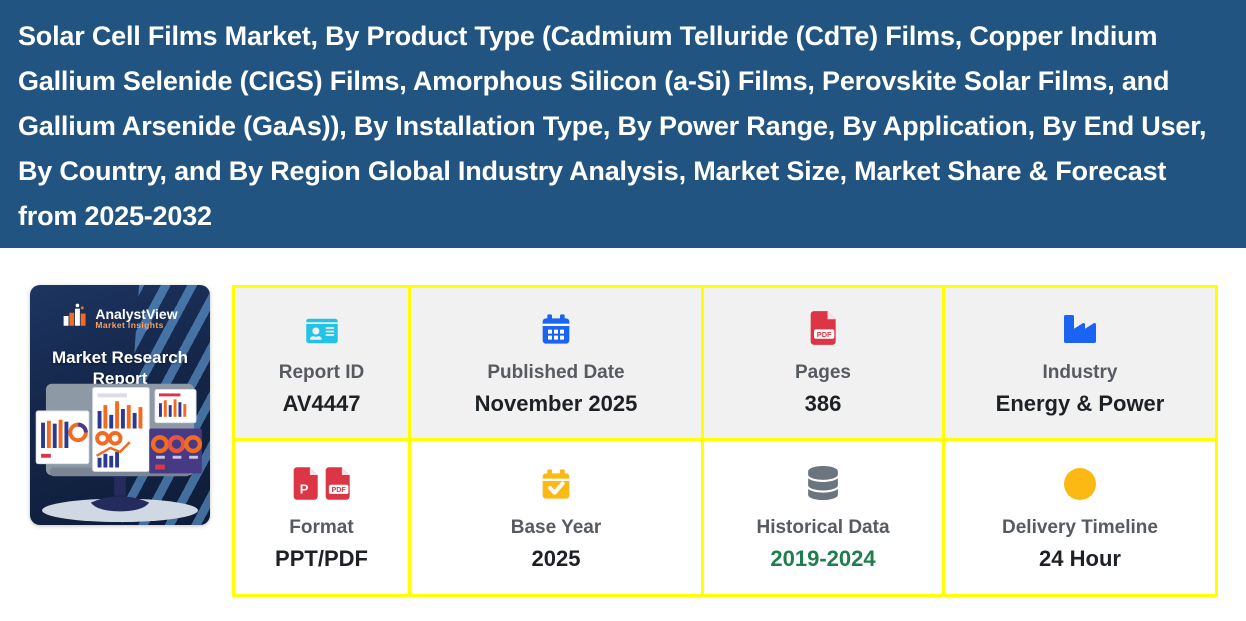 The height and width of the screenshot is (621, 1246). I want to click on brand-logo: AnalystView Market Insights, so click(120, 318).